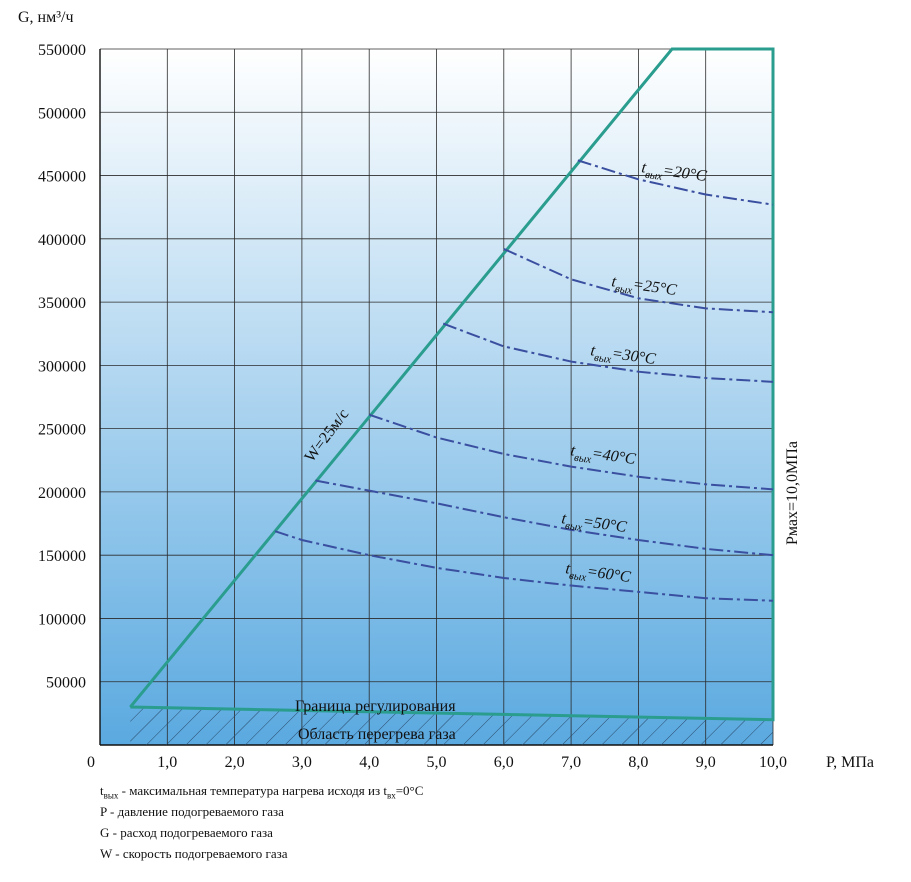  Describe the element at coordinates (46, 17) in the screenshot. I see `y-axis-label: G, нм³/ч` at that location.